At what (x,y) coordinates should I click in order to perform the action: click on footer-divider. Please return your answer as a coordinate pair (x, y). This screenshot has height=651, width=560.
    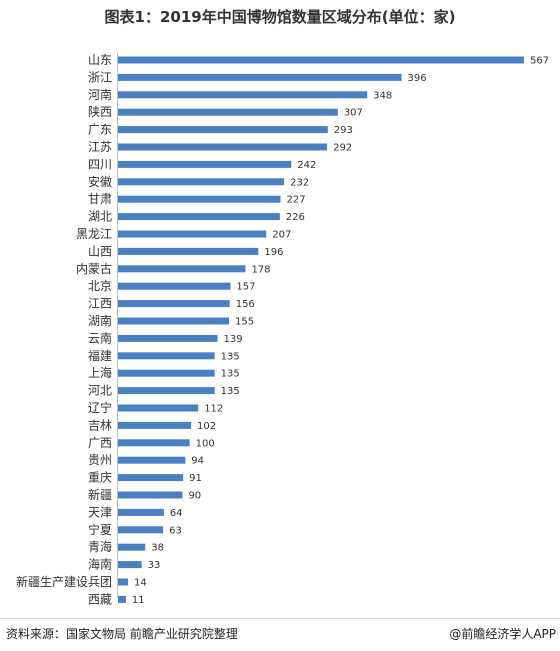
    Looking at the image, I should click on (280, 618).